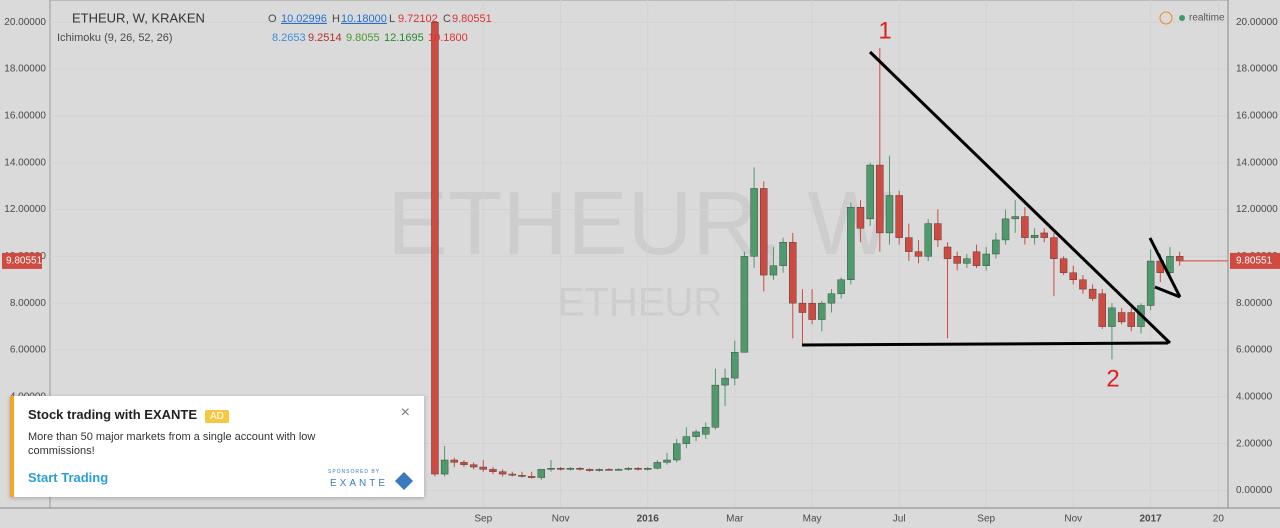 The image size is (1280, 528). What do you see at coordinates (447, 19) in the screenshot?
I see `ohlc-label: C` at bounding box center [447, 19].